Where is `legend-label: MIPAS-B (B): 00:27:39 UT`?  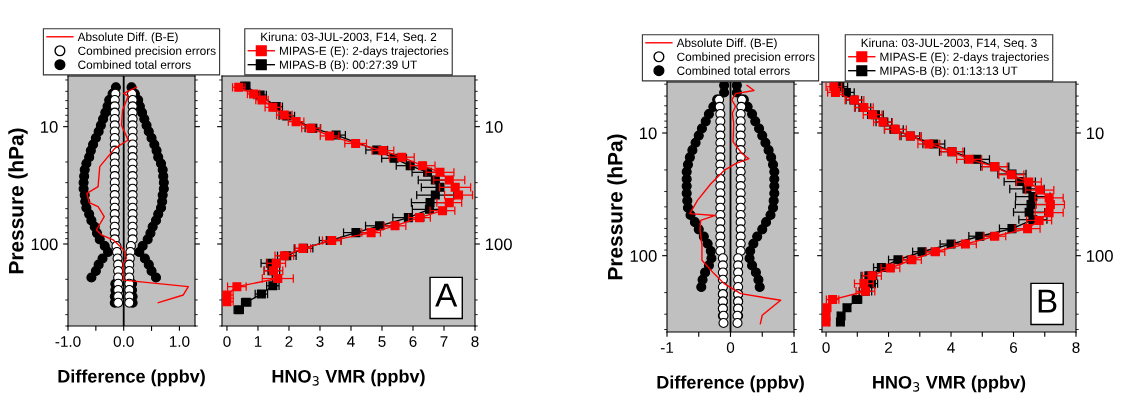 legend-label: MIPAS-B (B): 00:27:39 UT is located at coordinates (348, 66).